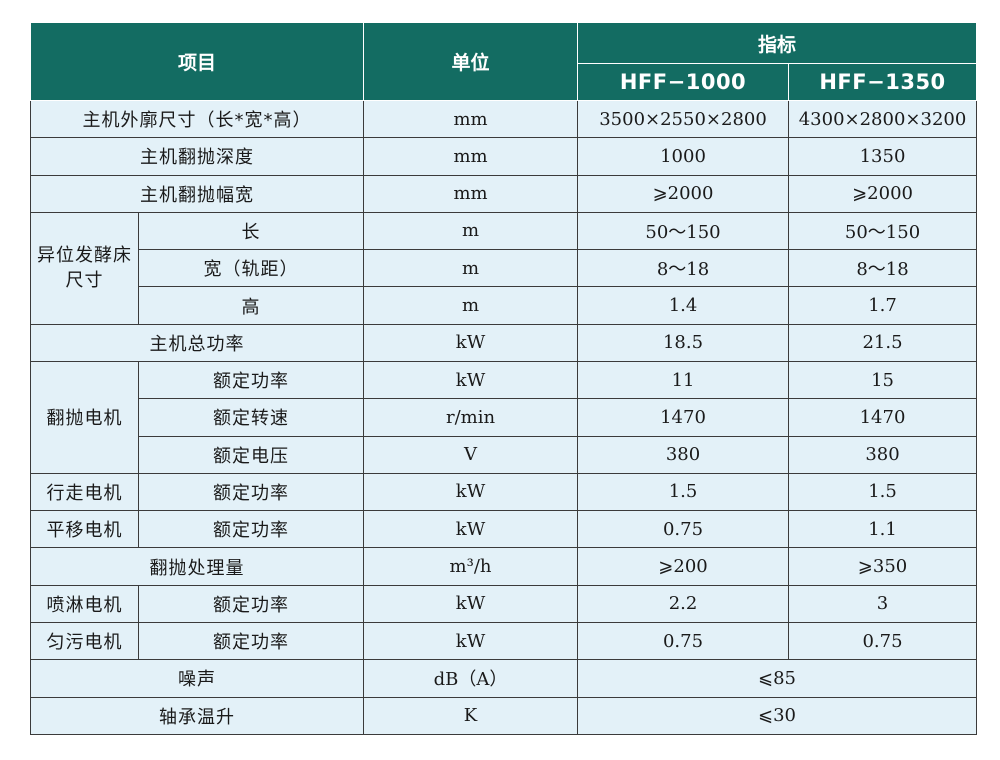 This screenshot has width=1000, height=760. I want to click on row-value-hff1350: 1.1, so click(883, 529).